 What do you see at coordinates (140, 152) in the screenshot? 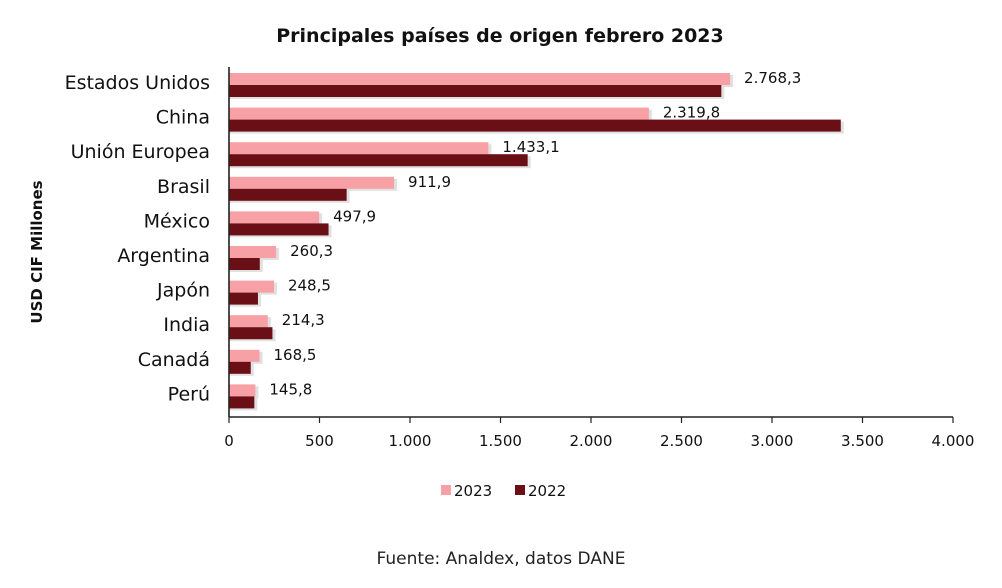
I see `category-label: Unión Europea` at bounding box center [140, 152].